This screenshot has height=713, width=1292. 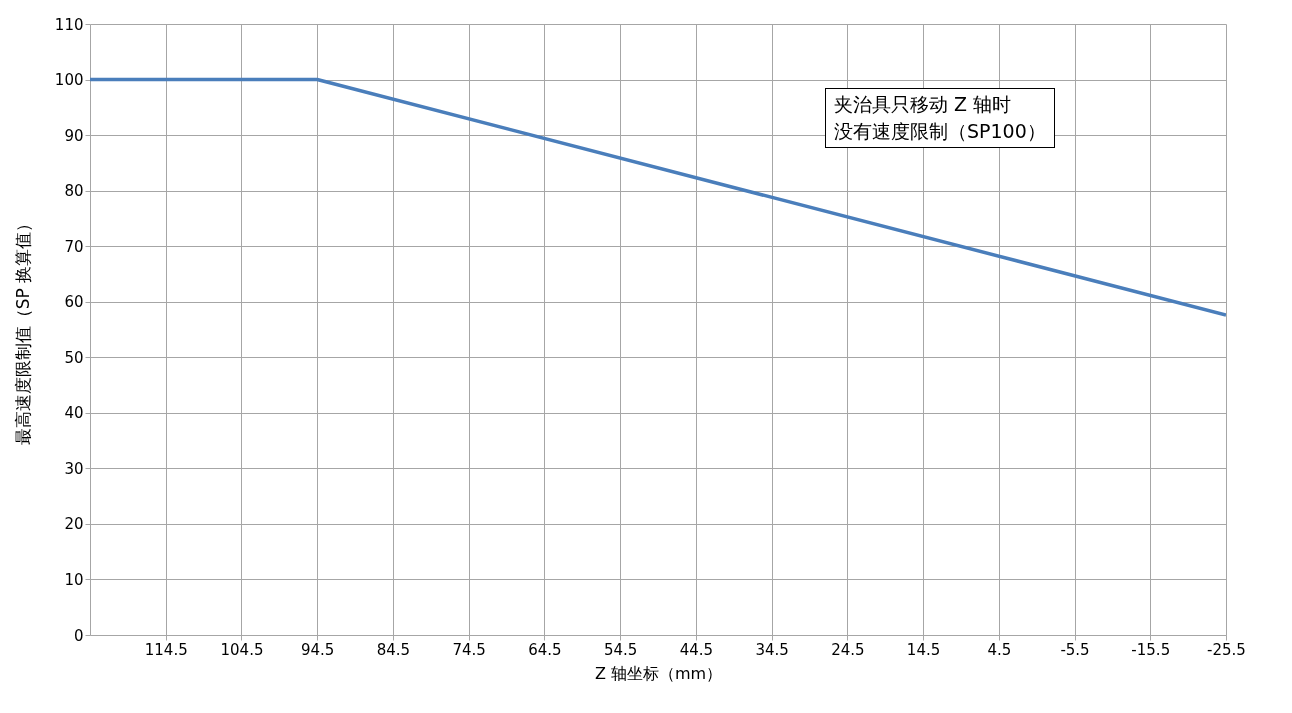 I want to click on x-tick-label: 54.5, so click(x=620, y=649).